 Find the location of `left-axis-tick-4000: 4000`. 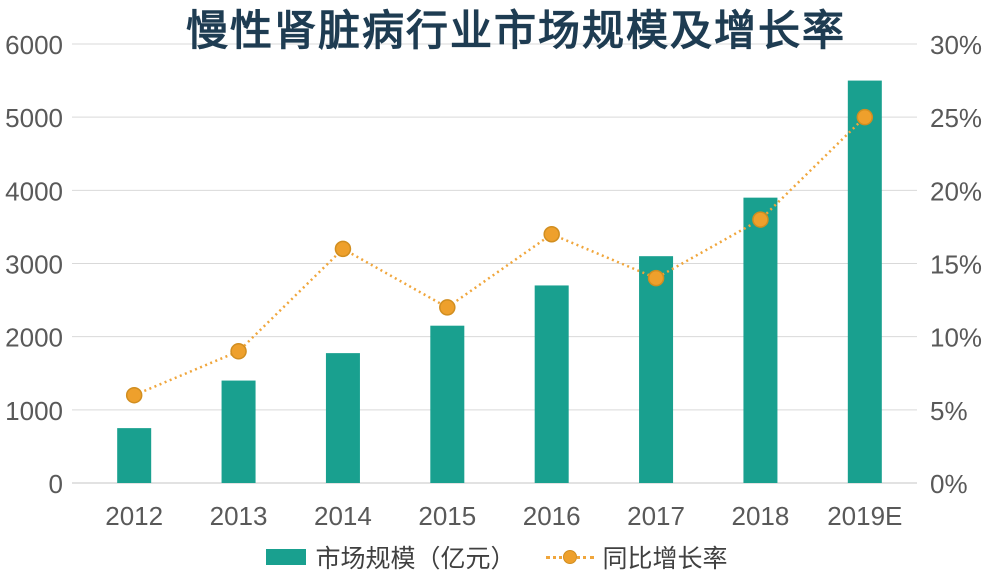

left-axis-tick-4000: 4000 is located at coordinates (34, 191).